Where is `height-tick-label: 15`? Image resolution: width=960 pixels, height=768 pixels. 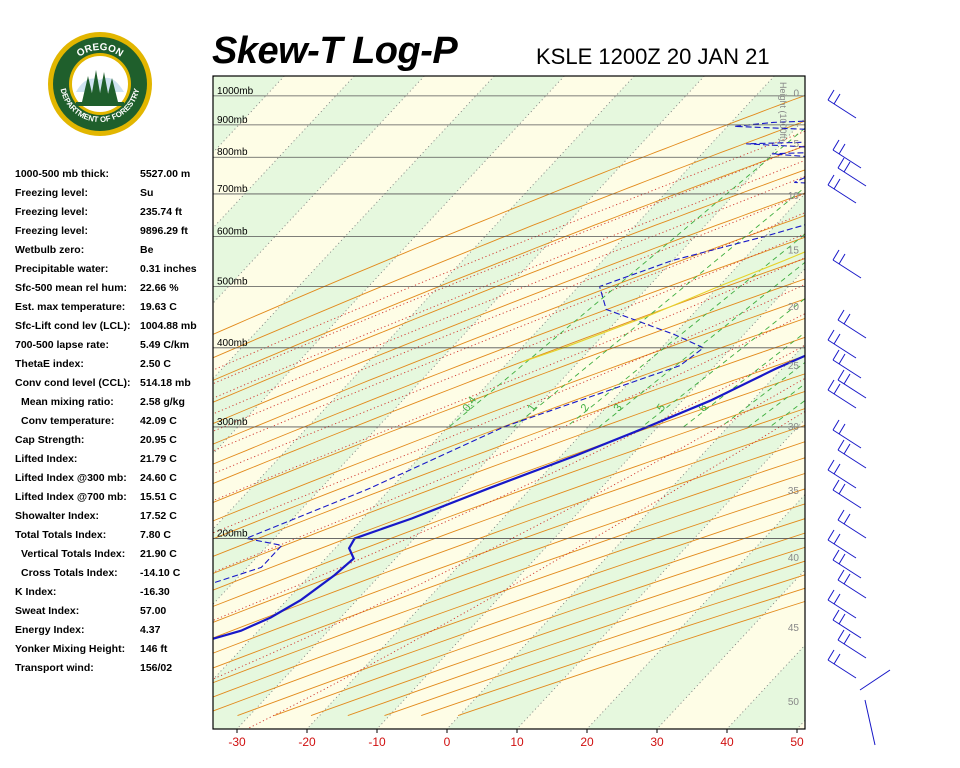 height-tick-label: 15 is located at coordinates (794, 251).